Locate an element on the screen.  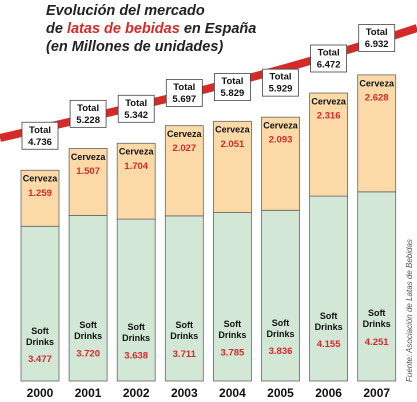
title-part: de is located at coordinates (54, 29).